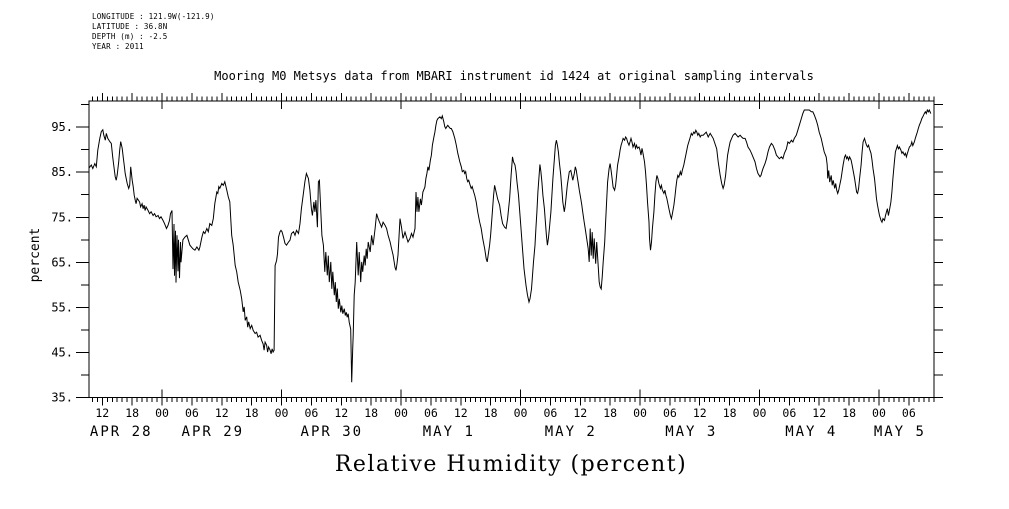 The width and height of the screenshot is (1009, 509). Describe the element at coordinates (62, 262) in the screenshot. I see `y-tick-label: 65.` at that location.